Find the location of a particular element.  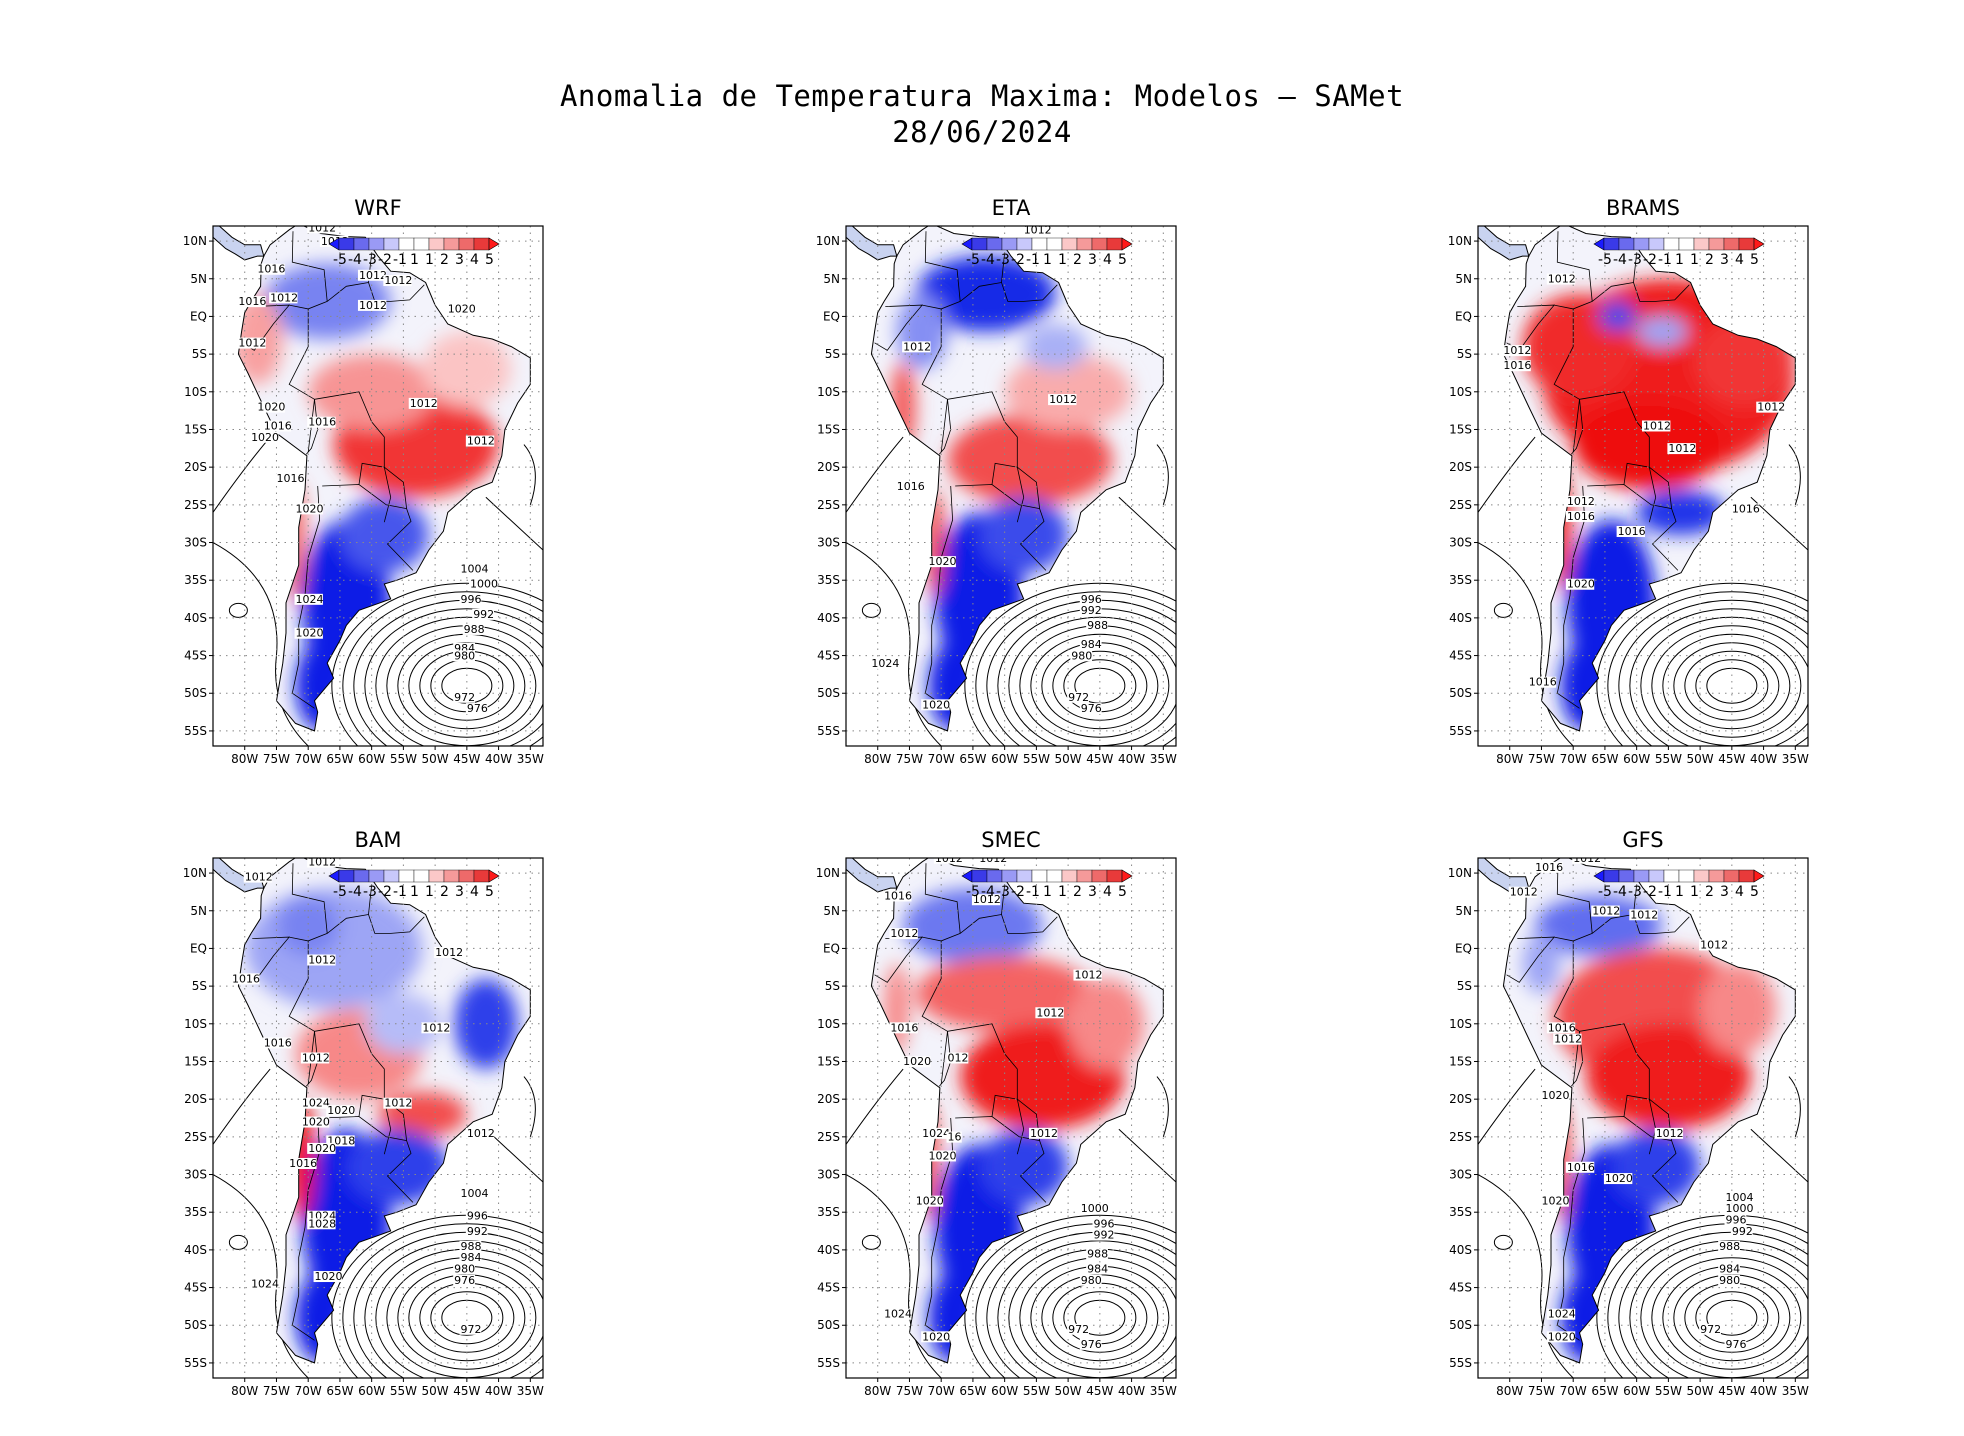

svg-text: 1024 is located at coordinates (936, 1133).